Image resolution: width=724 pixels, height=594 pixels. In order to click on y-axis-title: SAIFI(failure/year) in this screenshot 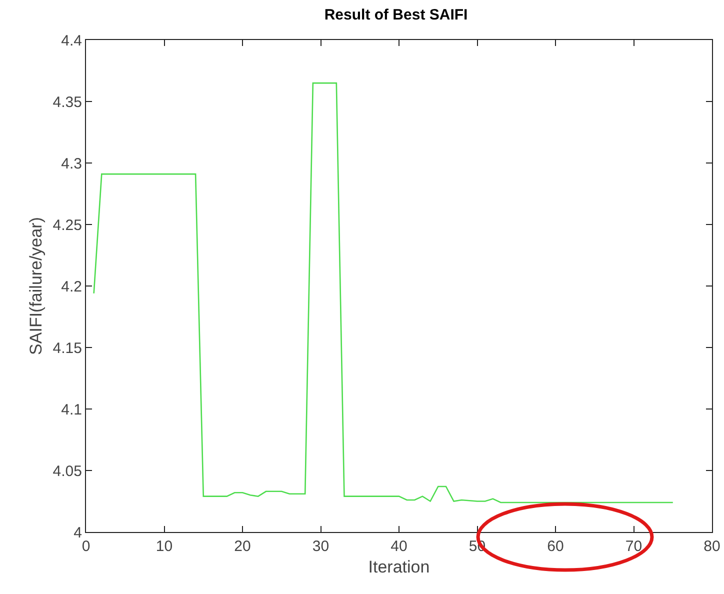, I will do `click(36, 286)`.